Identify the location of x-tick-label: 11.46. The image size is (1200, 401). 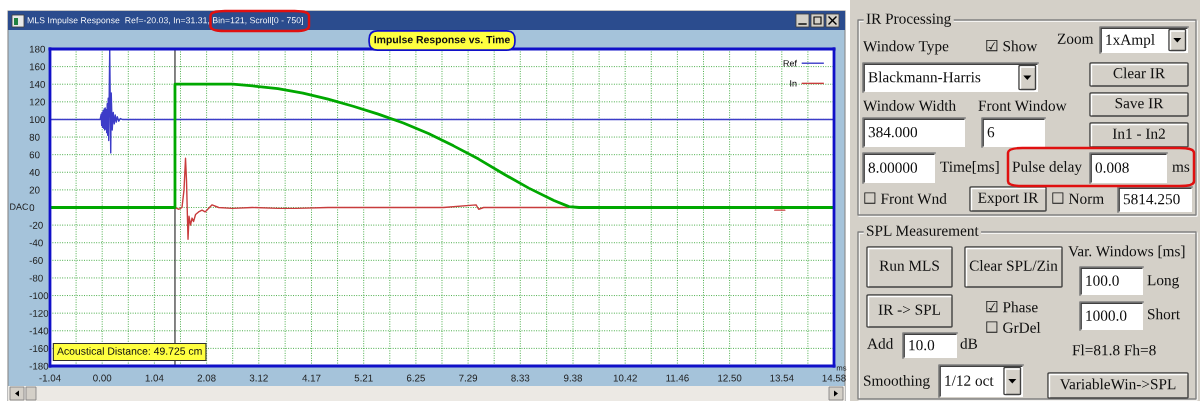
(677, 378).